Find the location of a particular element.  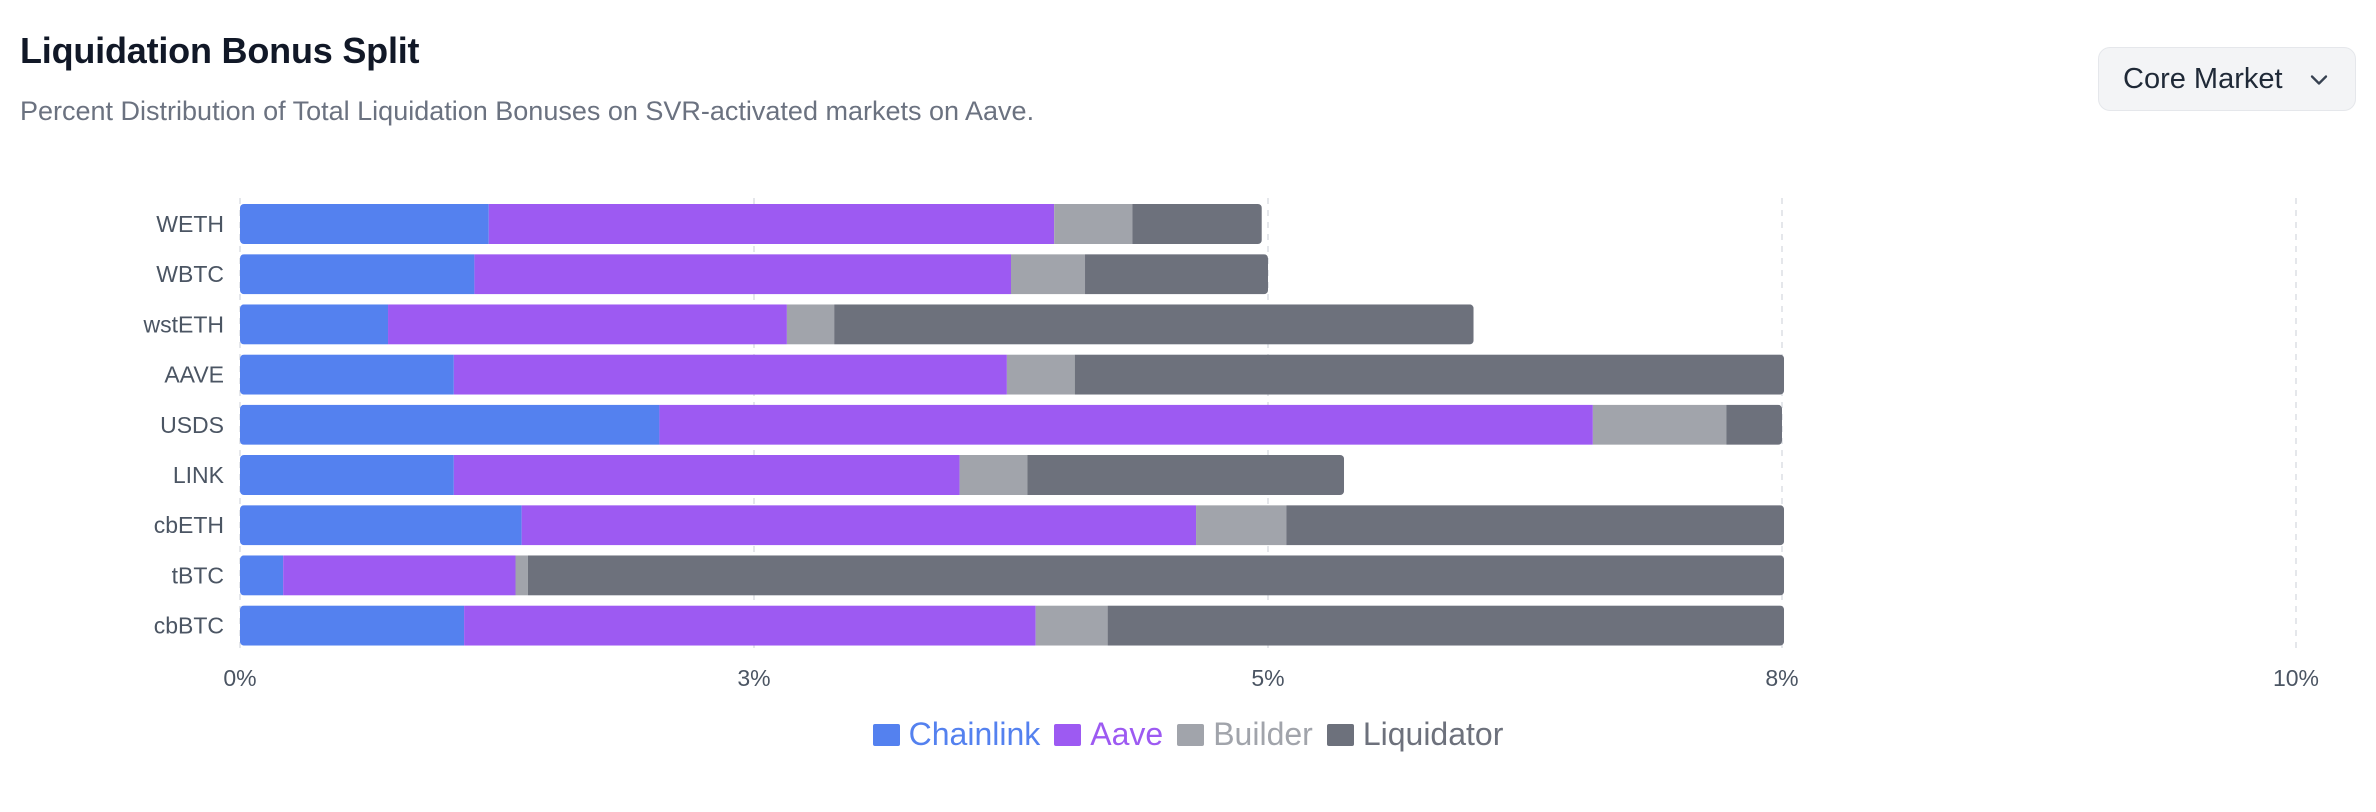

x-tick-label: 5% is located at coordinates (1267, 678).